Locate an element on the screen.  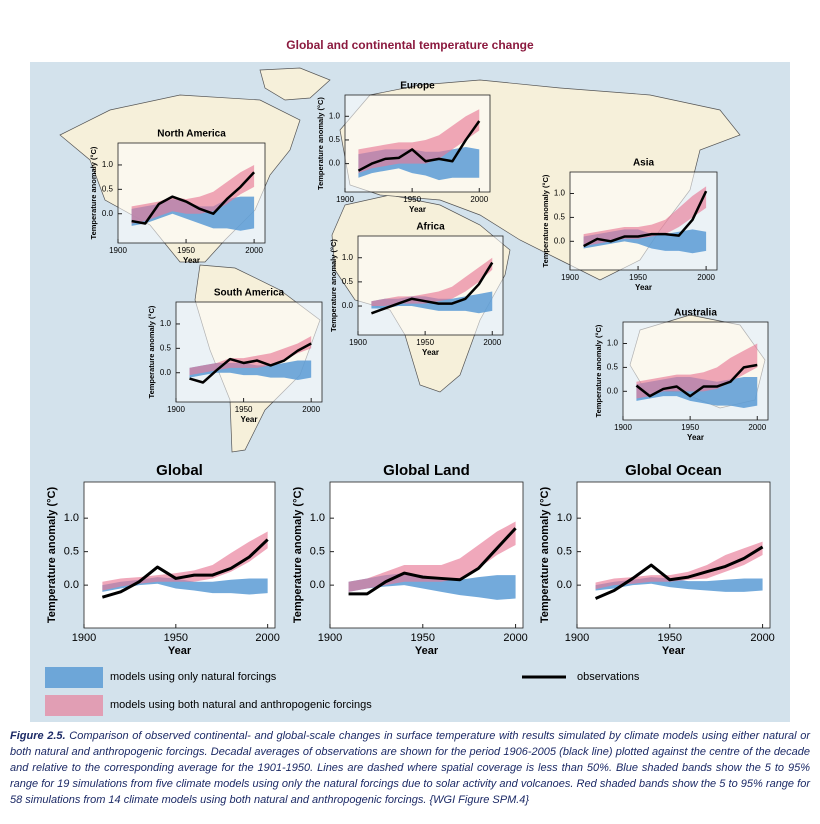
caption-label: Figure 2.5. is located at coordinates (38, 736).